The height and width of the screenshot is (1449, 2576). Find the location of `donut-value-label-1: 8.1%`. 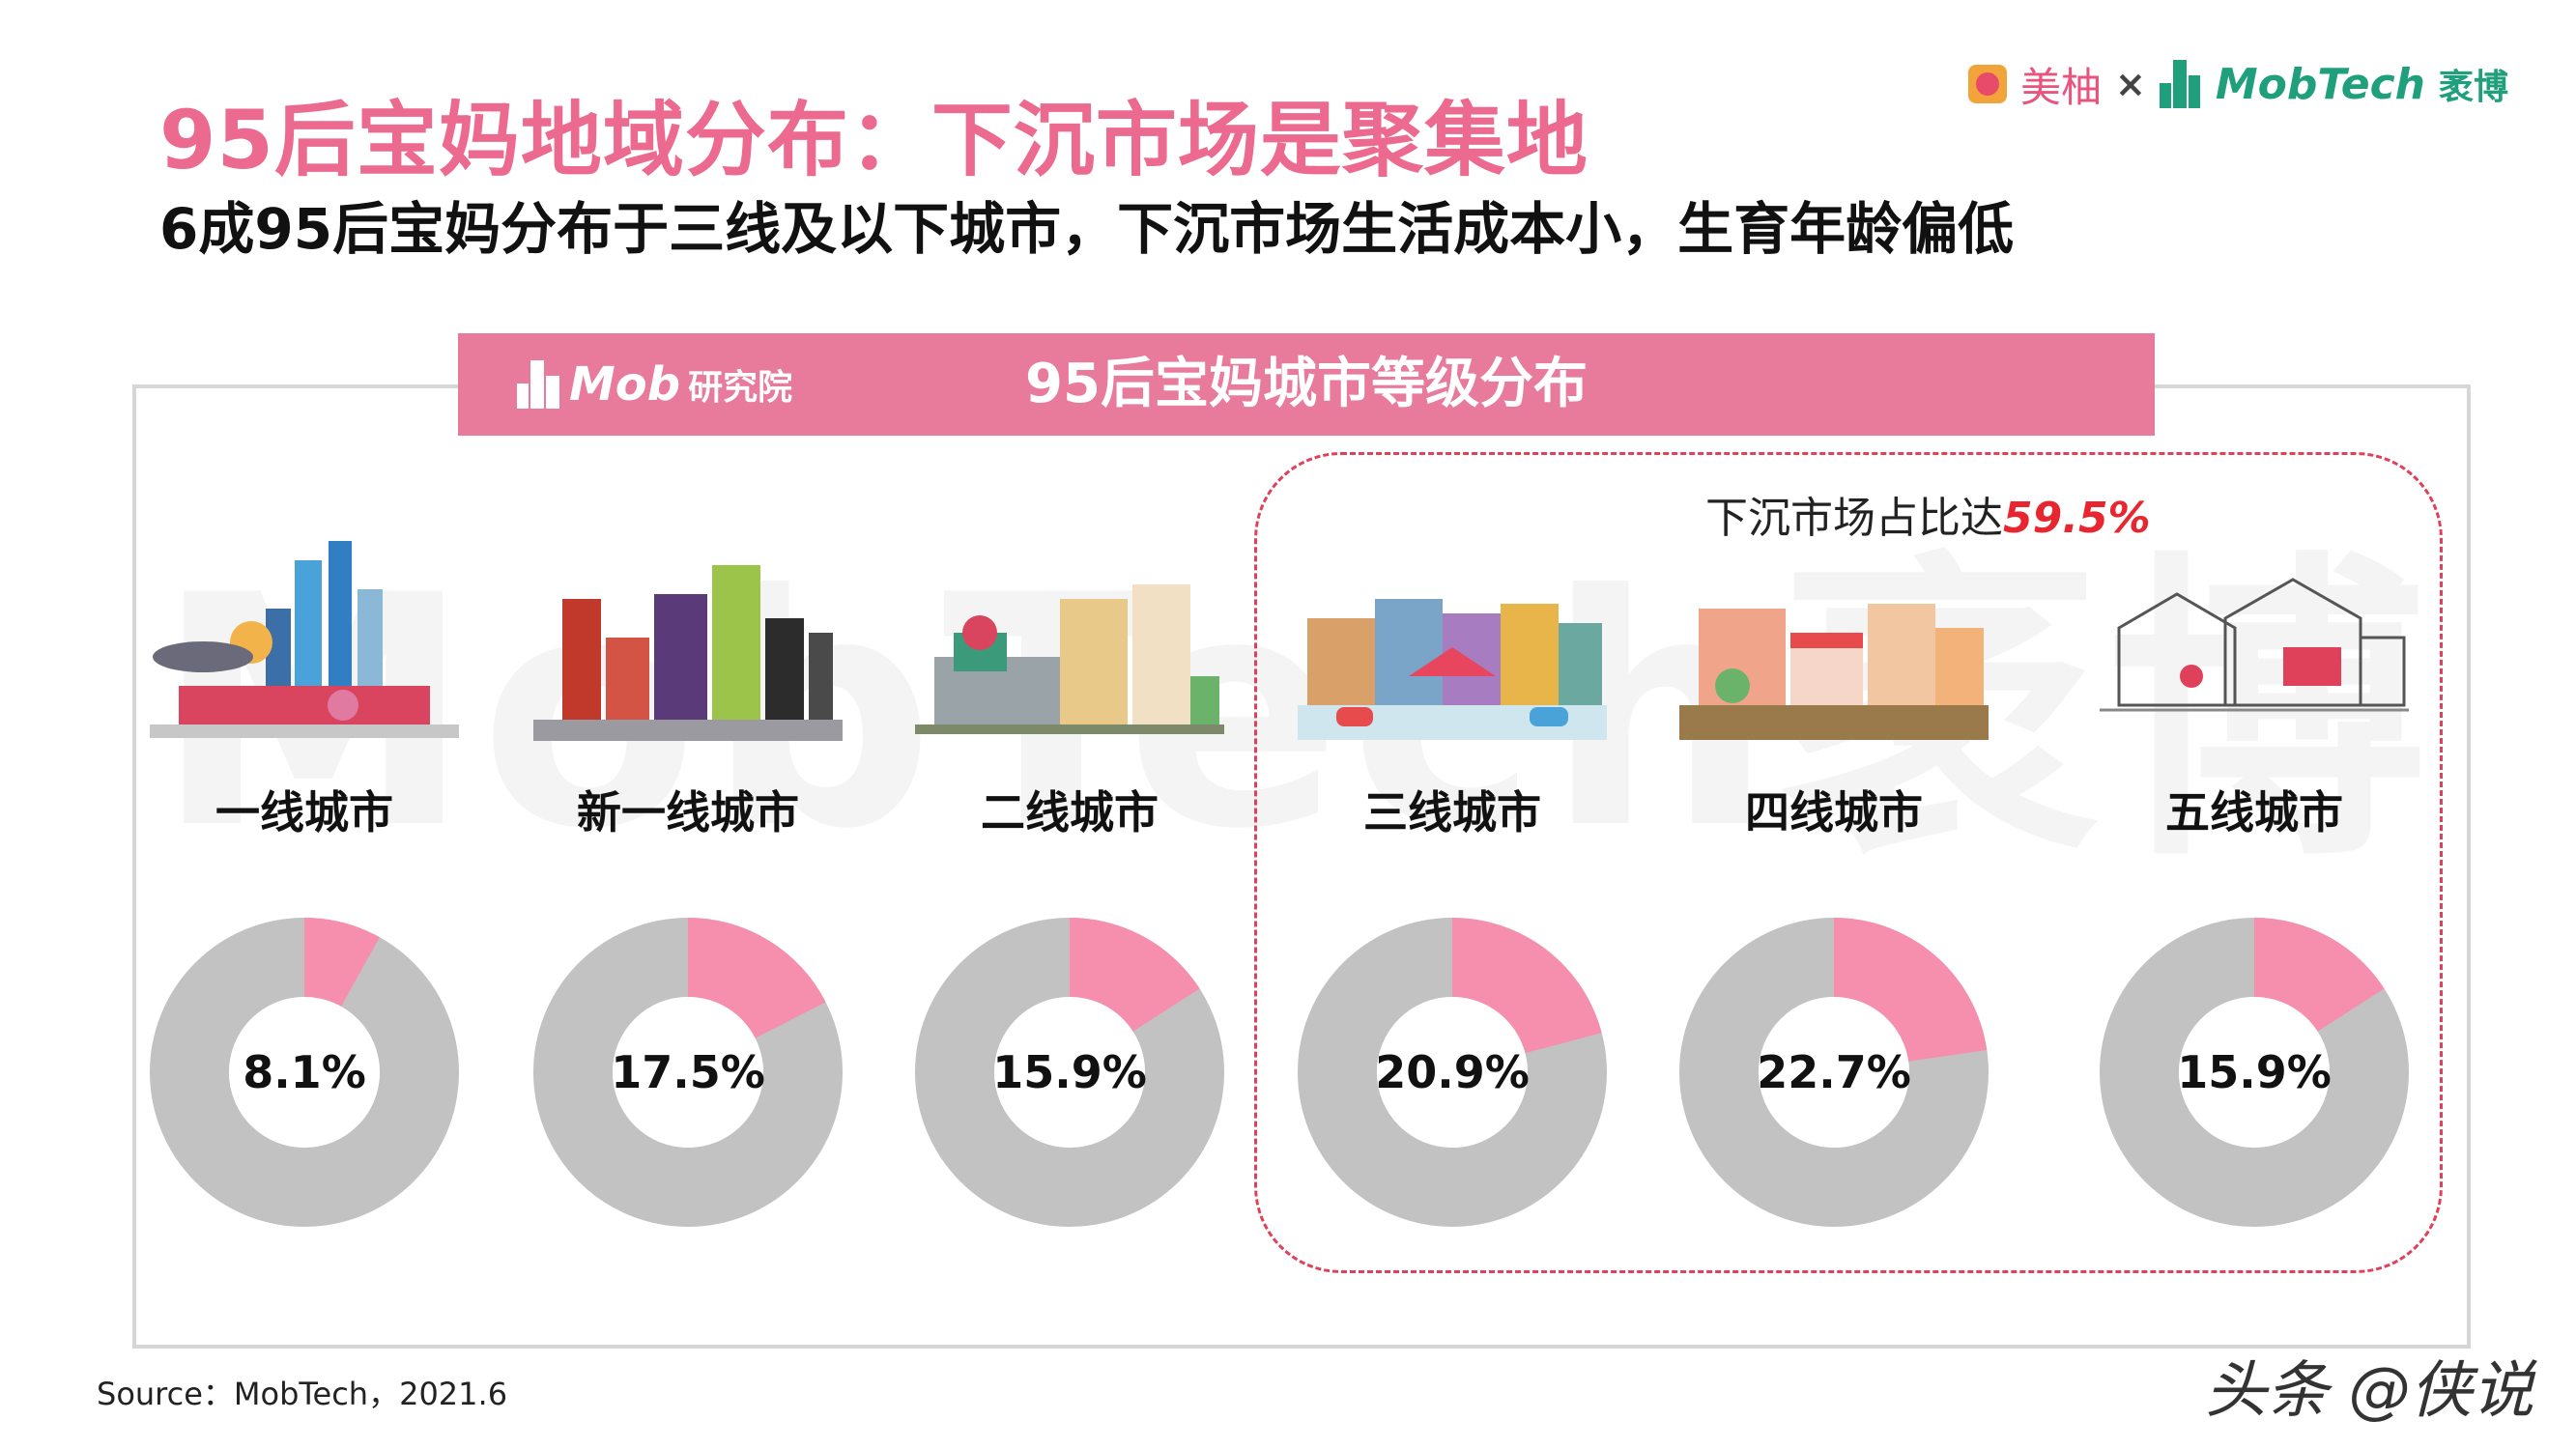

donut-value-label-1: 8.1% is located at coordinates (304, 1072).